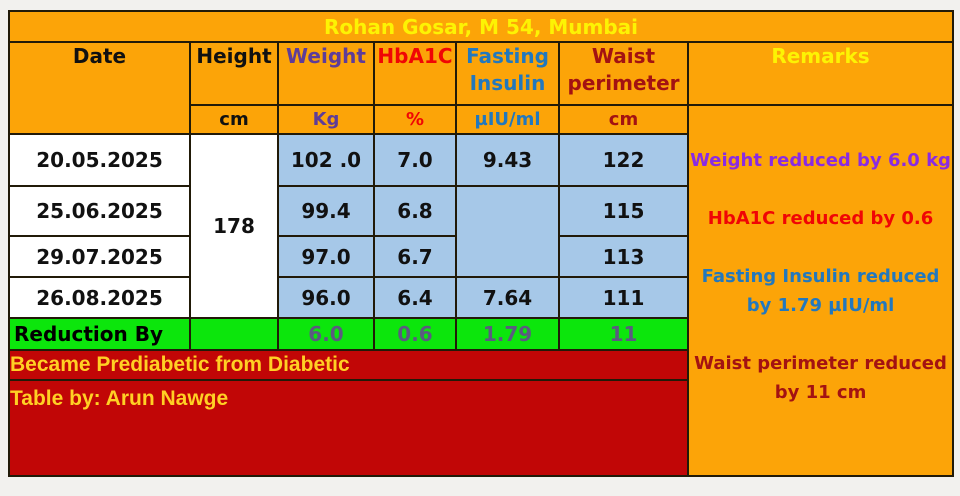 The image size is (960, 496). Describe the element at coordinates (99, 256) in the screenshot. I see `date-cell: 29.07.2025` at that location.